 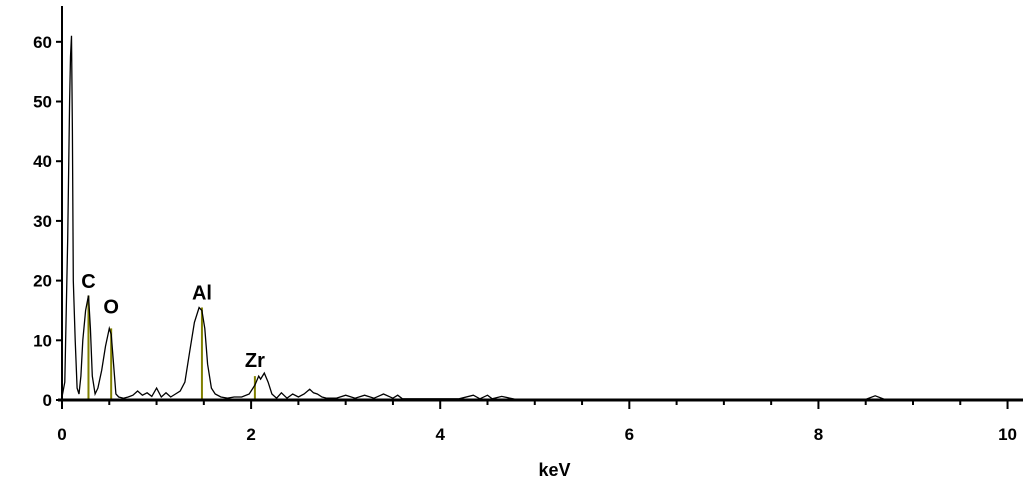 I want to click on x-tick-label: 4, so click(x=440, y=434).